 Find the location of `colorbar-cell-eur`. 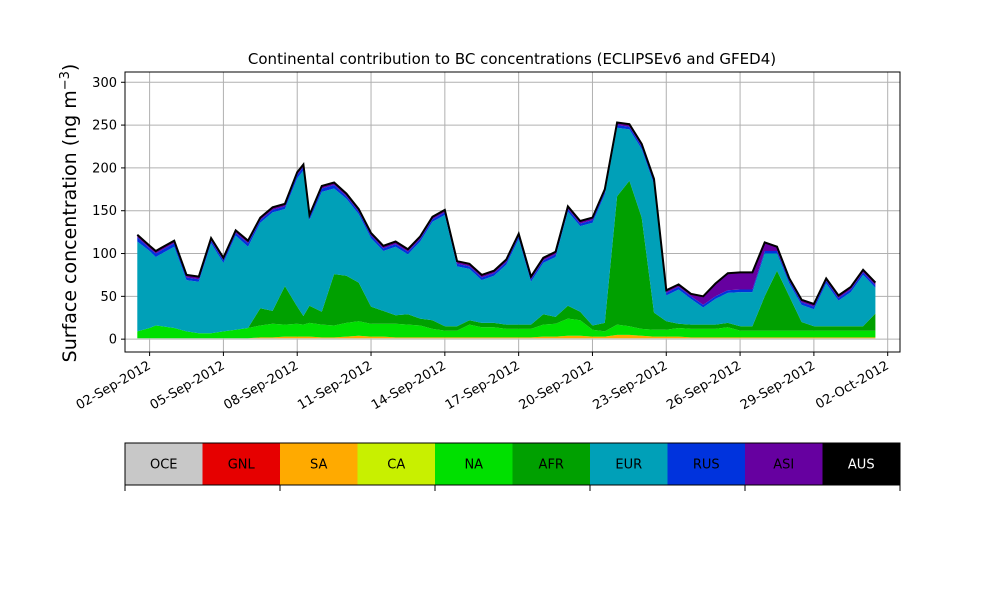

colorbar-cell-eur is located at coordinates (629, 464).